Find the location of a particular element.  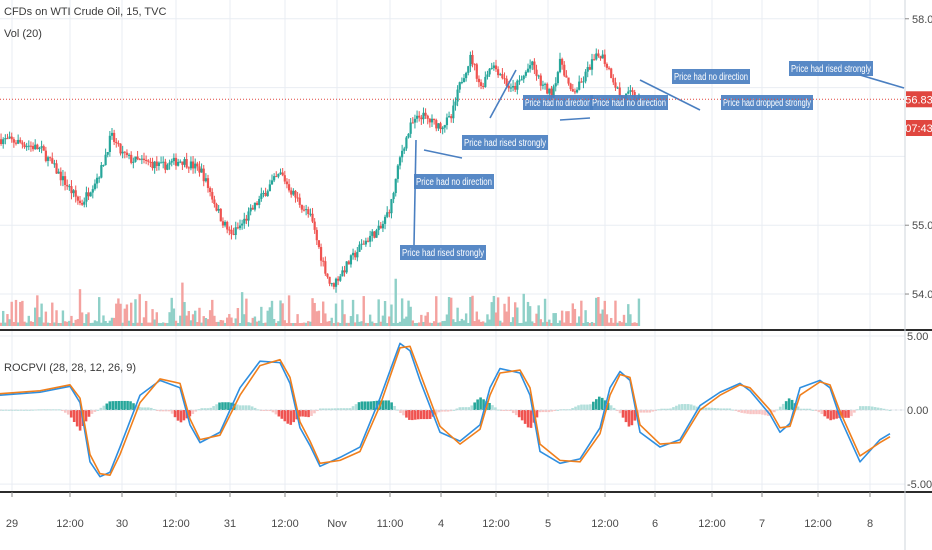

annotation-callout: Price had dropped strongly is located at coordinates (767, 102).